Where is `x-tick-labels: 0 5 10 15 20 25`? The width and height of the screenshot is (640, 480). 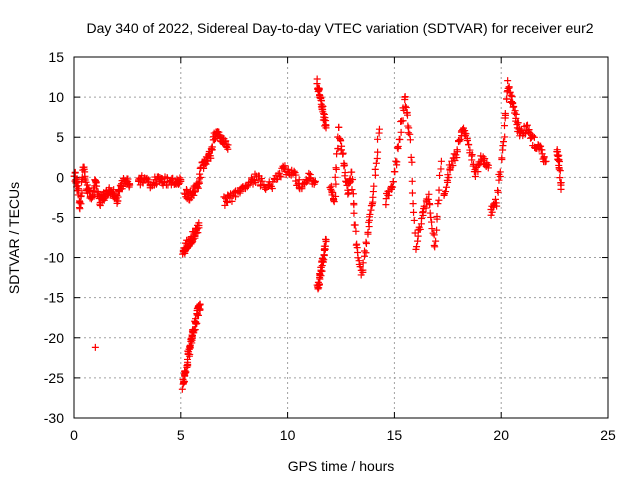
x-tick-labels: 0 5 10 15 20 25 is located at coordinates (343, 435).